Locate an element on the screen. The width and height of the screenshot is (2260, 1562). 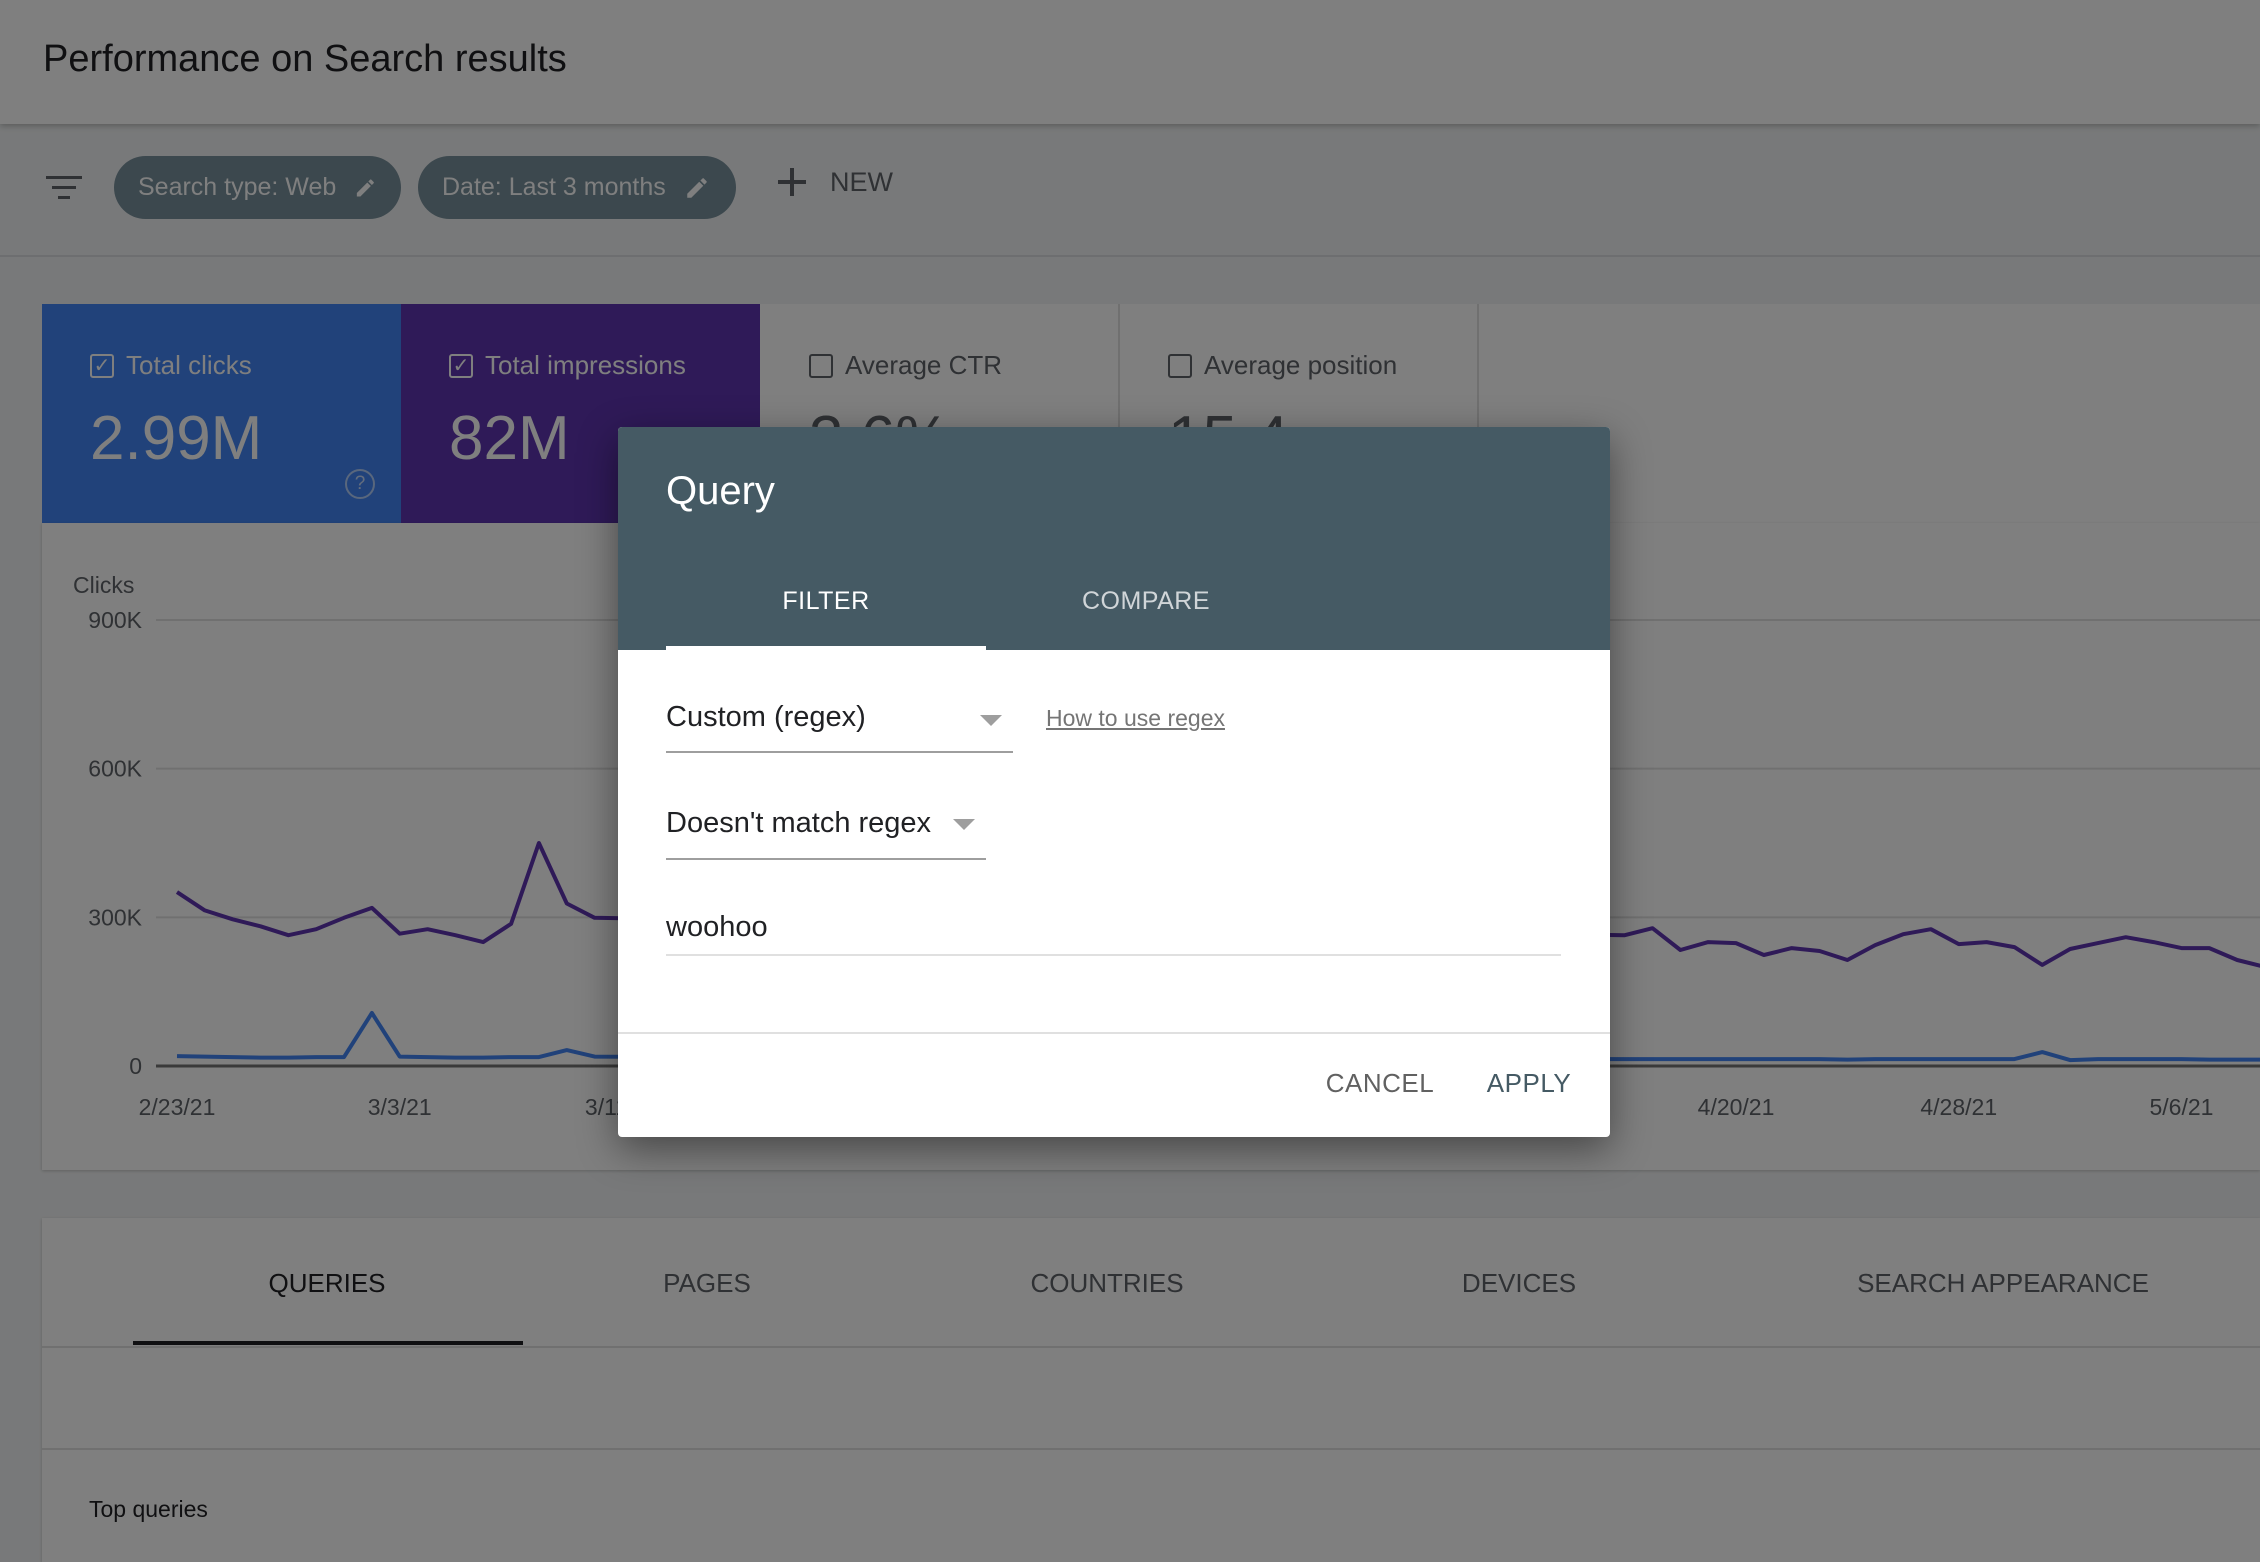
match-type-select: Doesn't match regex is located at coordinates (826, 829).